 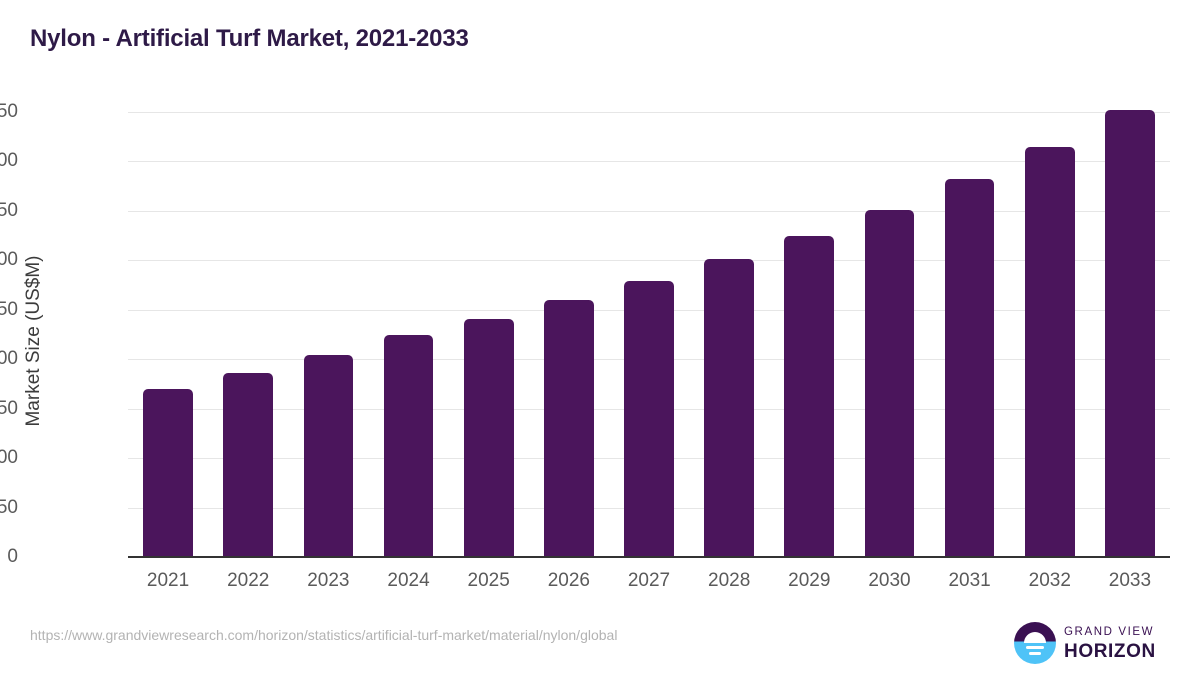 What do you see at coordinates (809, 580) in the screenshot?
I see `x-axis-tick-label: 2029` at bounding box center [809, 580].